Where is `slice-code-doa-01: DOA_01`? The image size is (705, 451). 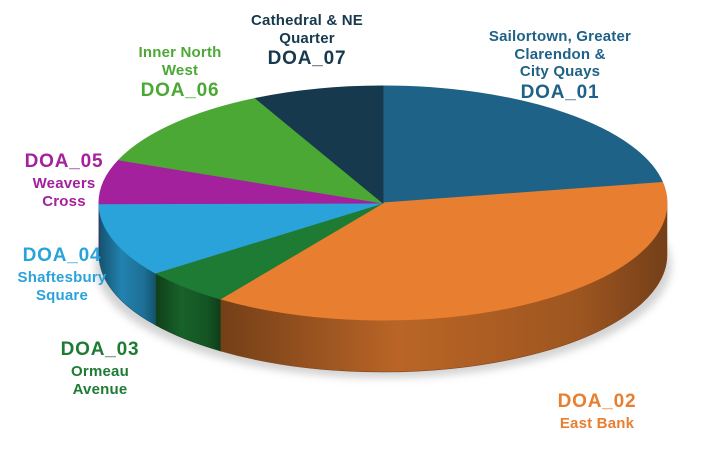
slice-code-doa-01: DOA_01 is located at coordinates (560, 93).